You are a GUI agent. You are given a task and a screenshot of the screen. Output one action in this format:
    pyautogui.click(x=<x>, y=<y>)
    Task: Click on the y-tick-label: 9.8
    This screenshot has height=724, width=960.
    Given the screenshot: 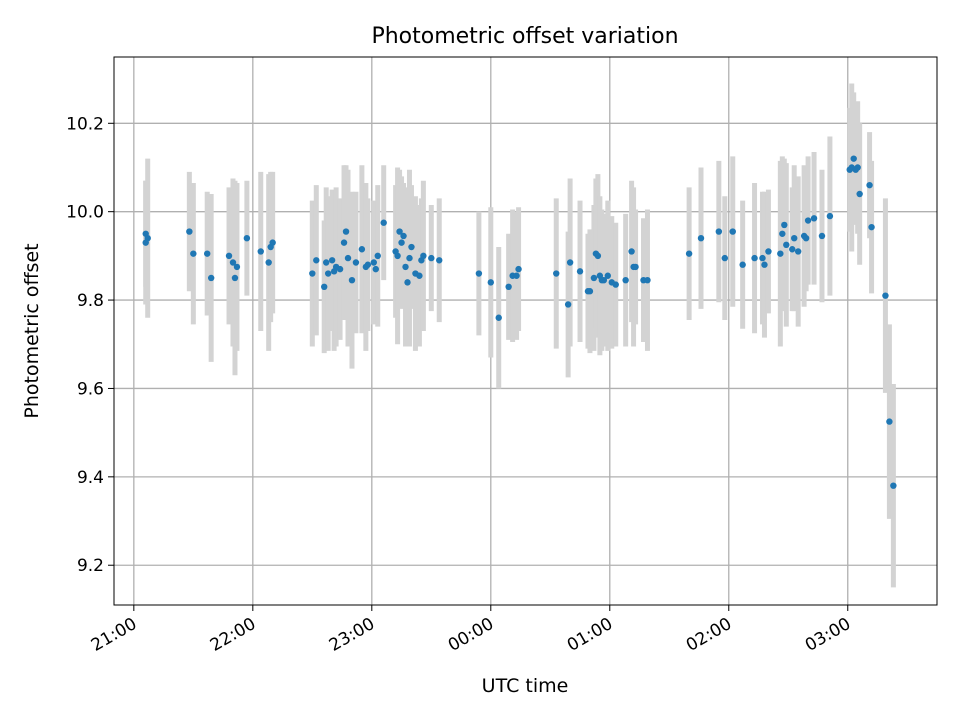 What is the action you would take?
    pyautogui.click(x=90, y=301)
    